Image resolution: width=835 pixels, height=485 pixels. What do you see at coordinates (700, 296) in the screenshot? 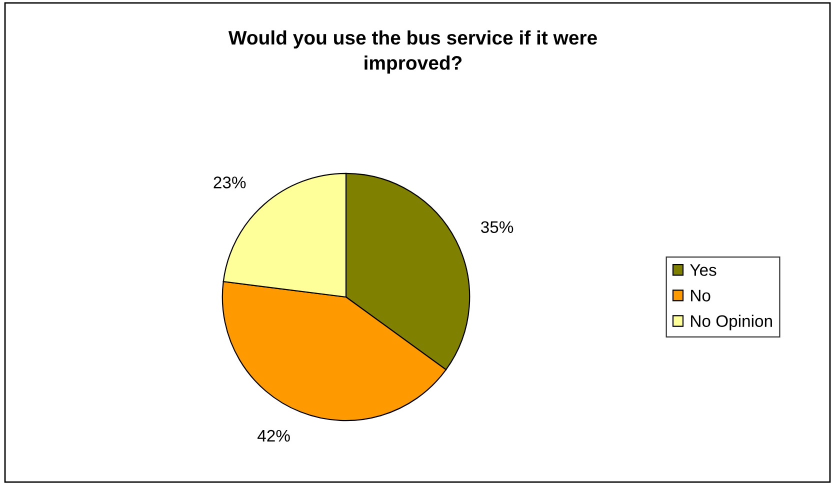
I see `legend-label: No` at bounding box center [700, 296].